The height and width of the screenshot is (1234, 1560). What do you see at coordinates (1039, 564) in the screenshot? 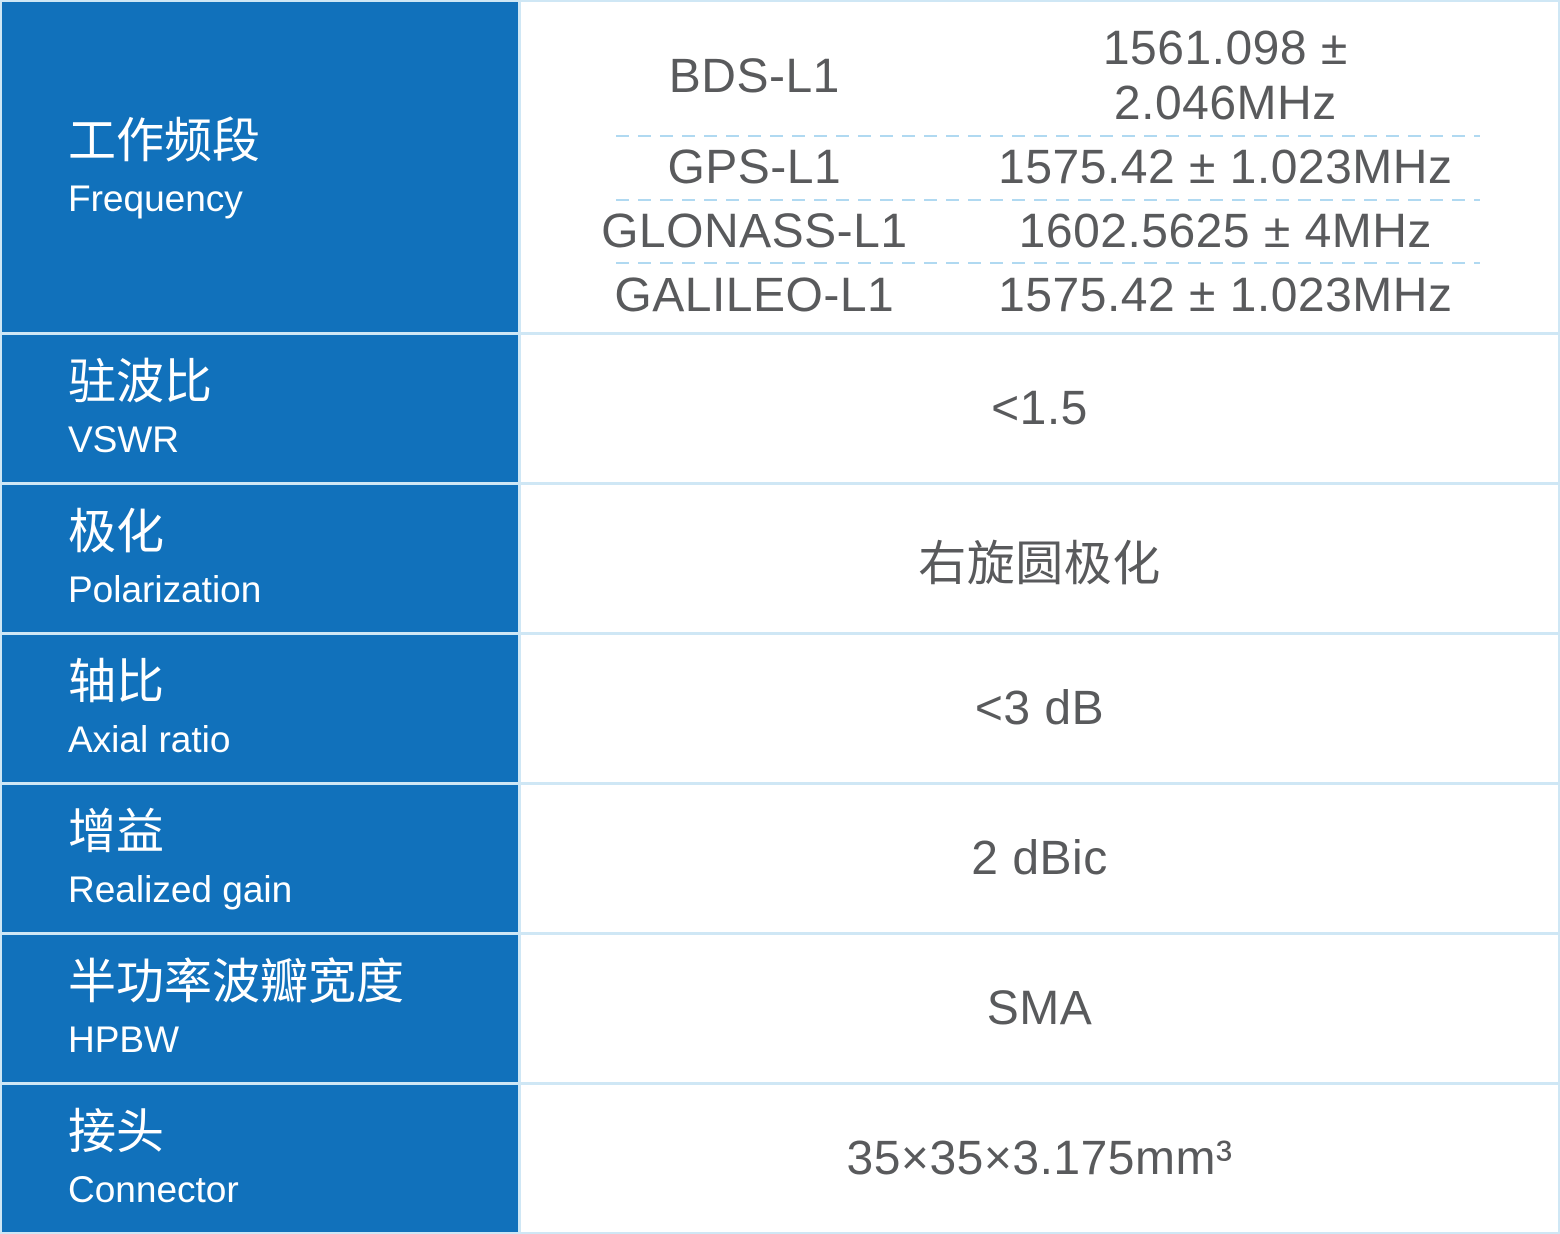
I see `polarization-value: 右旋圆极化` at bounding box center [1039, 564].